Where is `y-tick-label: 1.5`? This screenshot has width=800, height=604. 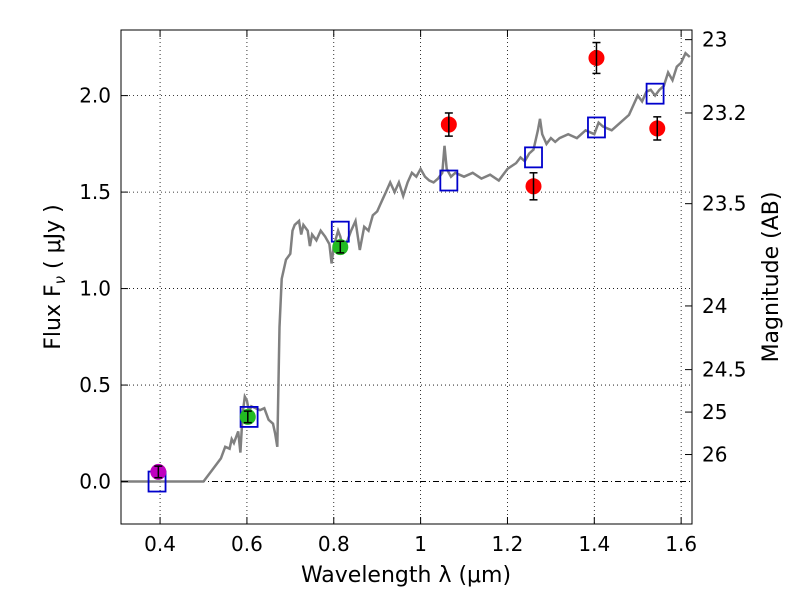
y-tick-label: 1.5 is located at coordinates (95, 192).